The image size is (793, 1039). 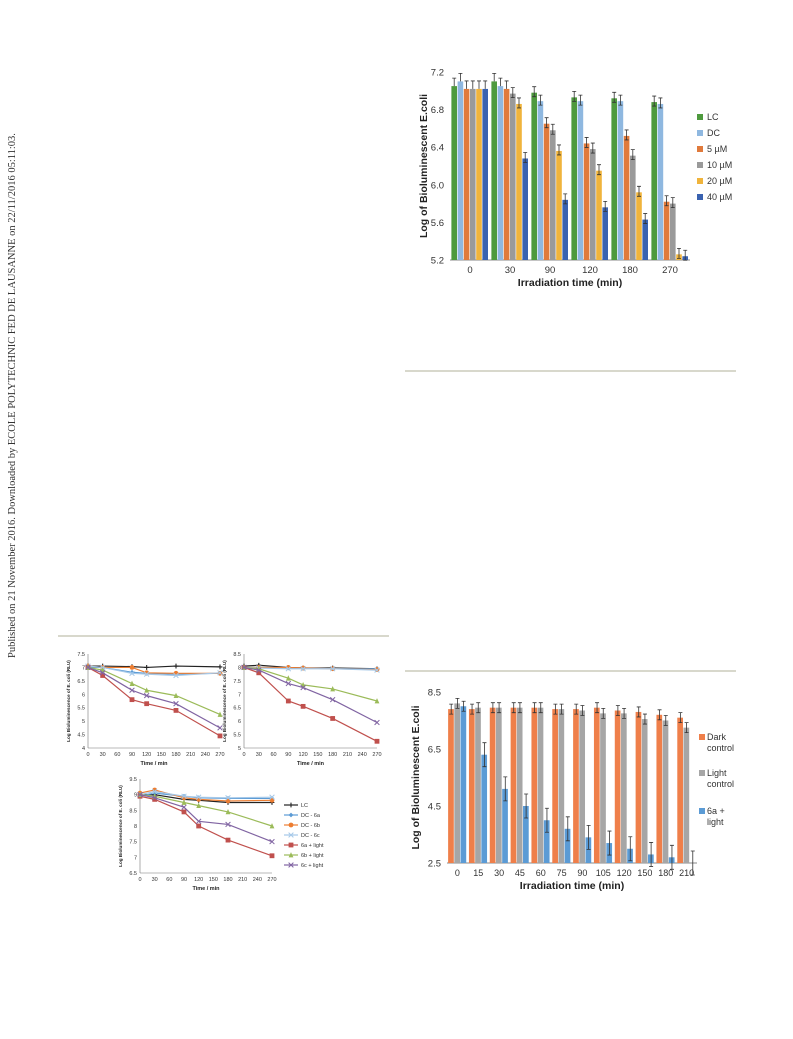 I want to click on y-tick-label: 2.5, so click(x=434, y=864).